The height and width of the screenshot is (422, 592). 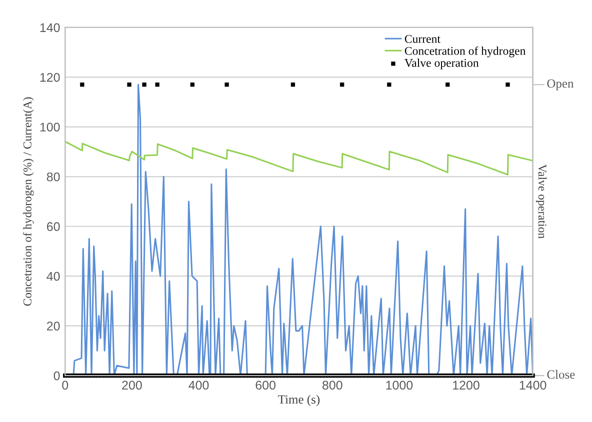 I want to click on y-tick-label: 80, so click(x=53, y=177).